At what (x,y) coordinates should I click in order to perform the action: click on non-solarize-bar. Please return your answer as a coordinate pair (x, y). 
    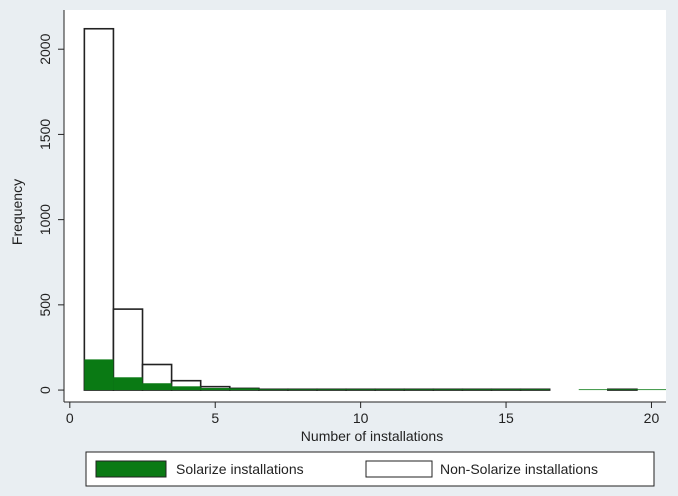
    Looking at the image, I should click on (99, 209).